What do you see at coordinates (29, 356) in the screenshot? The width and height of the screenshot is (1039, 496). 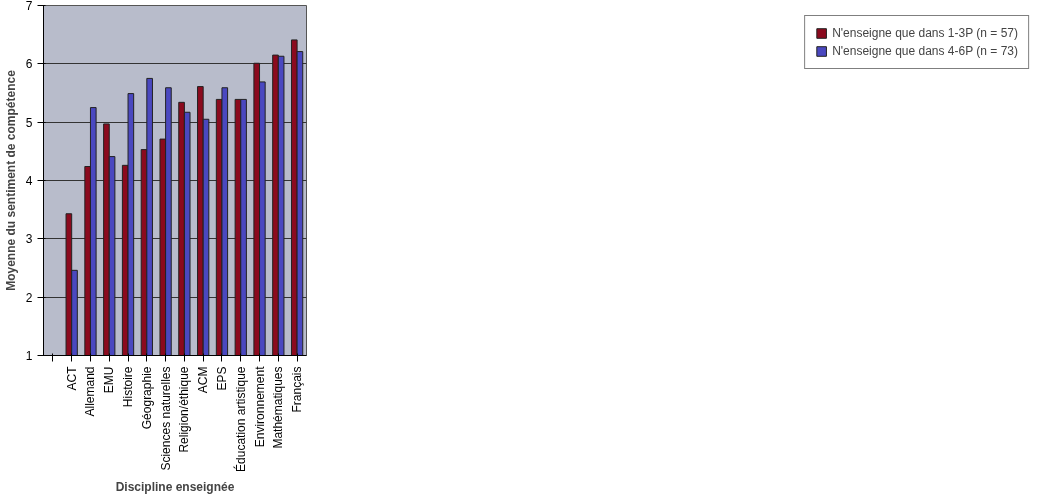 I see `y-tick-label: 1` at bounding box center [29, 356].